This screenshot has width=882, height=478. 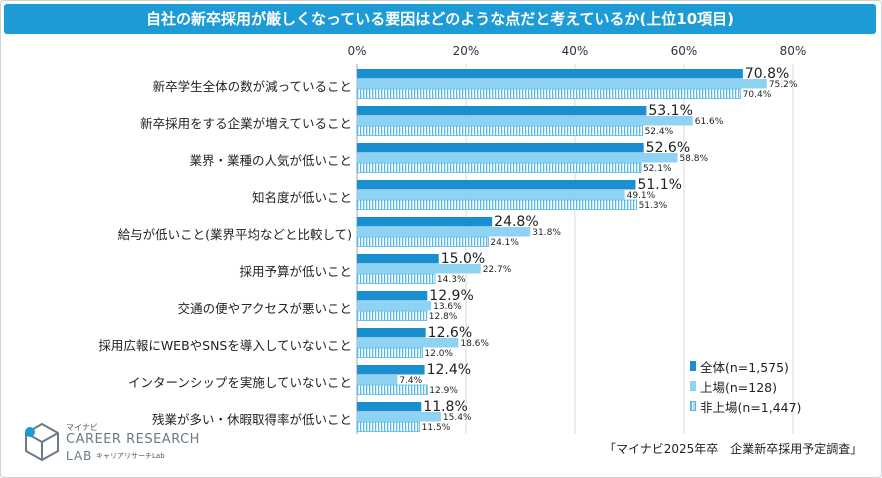 I want to click on series-unlisted-value-label: 52.1%, so click(x=657, y=169).